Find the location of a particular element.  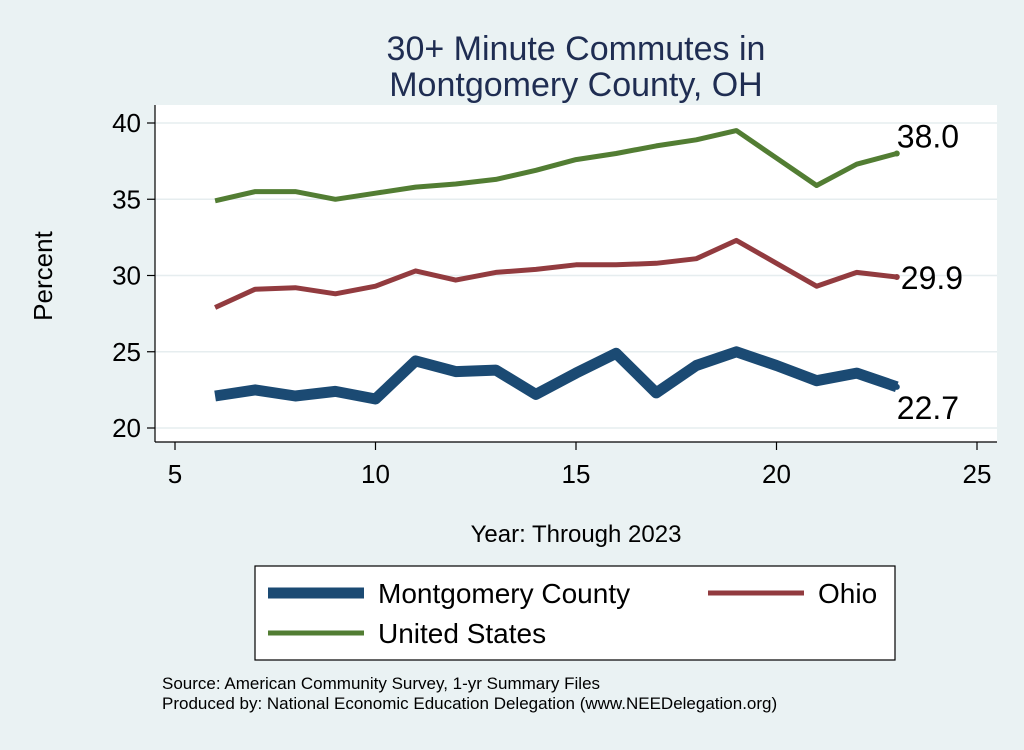

y-tick-label: 35 is located at coordinates (126, 199).